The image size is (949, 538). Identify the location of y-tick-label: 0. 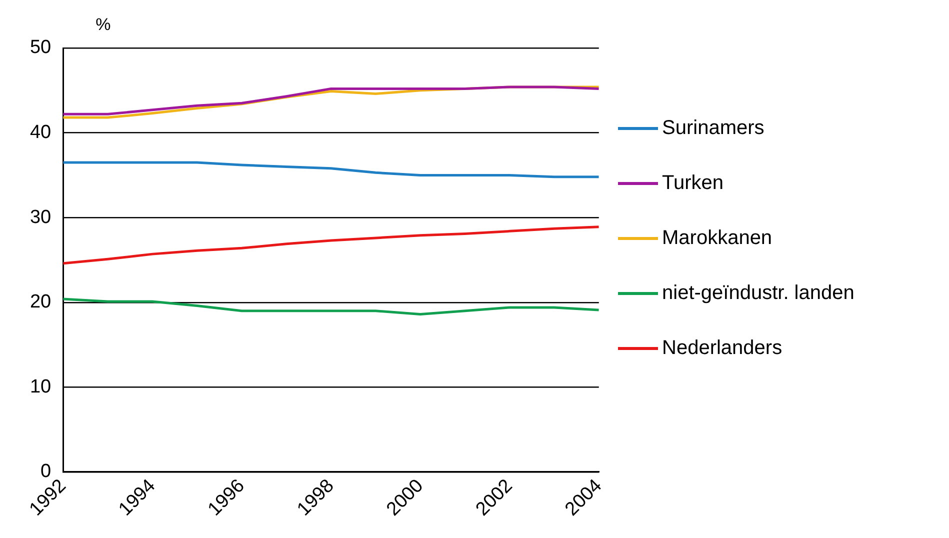
(46, 471).